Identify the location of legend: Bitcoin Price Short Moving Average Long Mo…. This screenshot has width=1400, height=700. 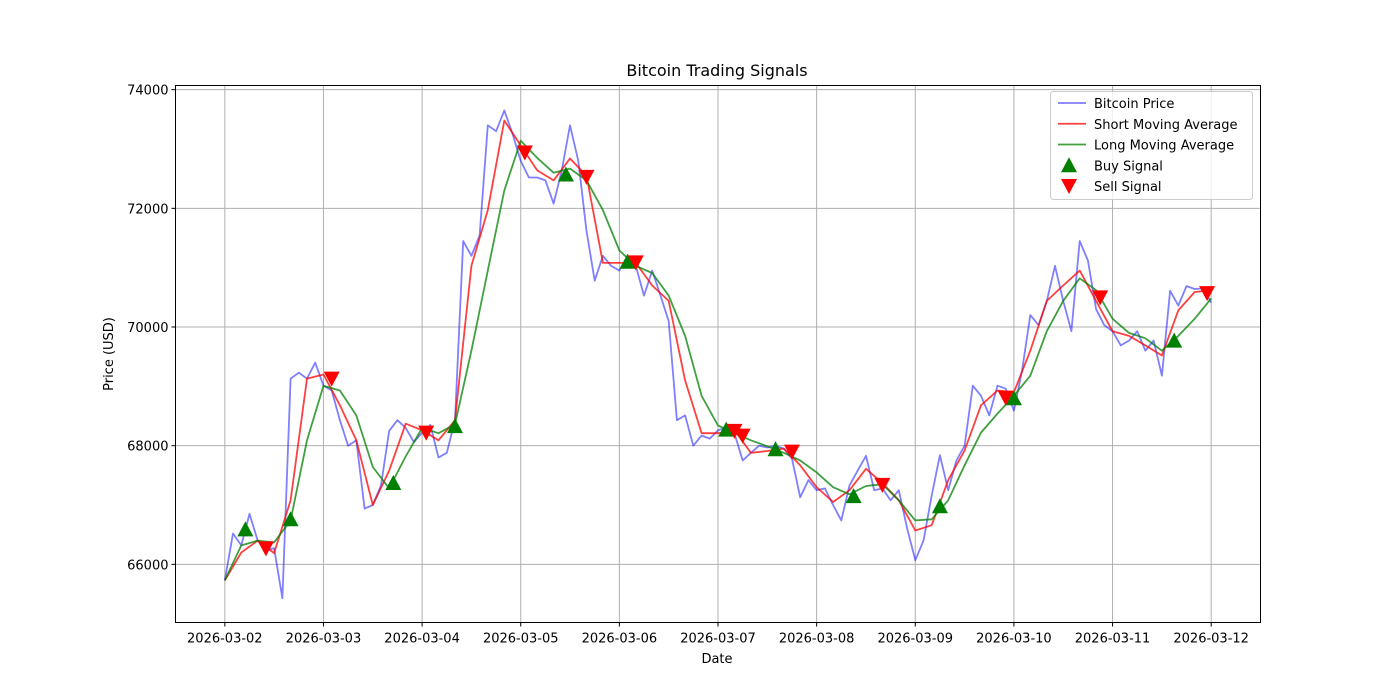
(1151, 145).